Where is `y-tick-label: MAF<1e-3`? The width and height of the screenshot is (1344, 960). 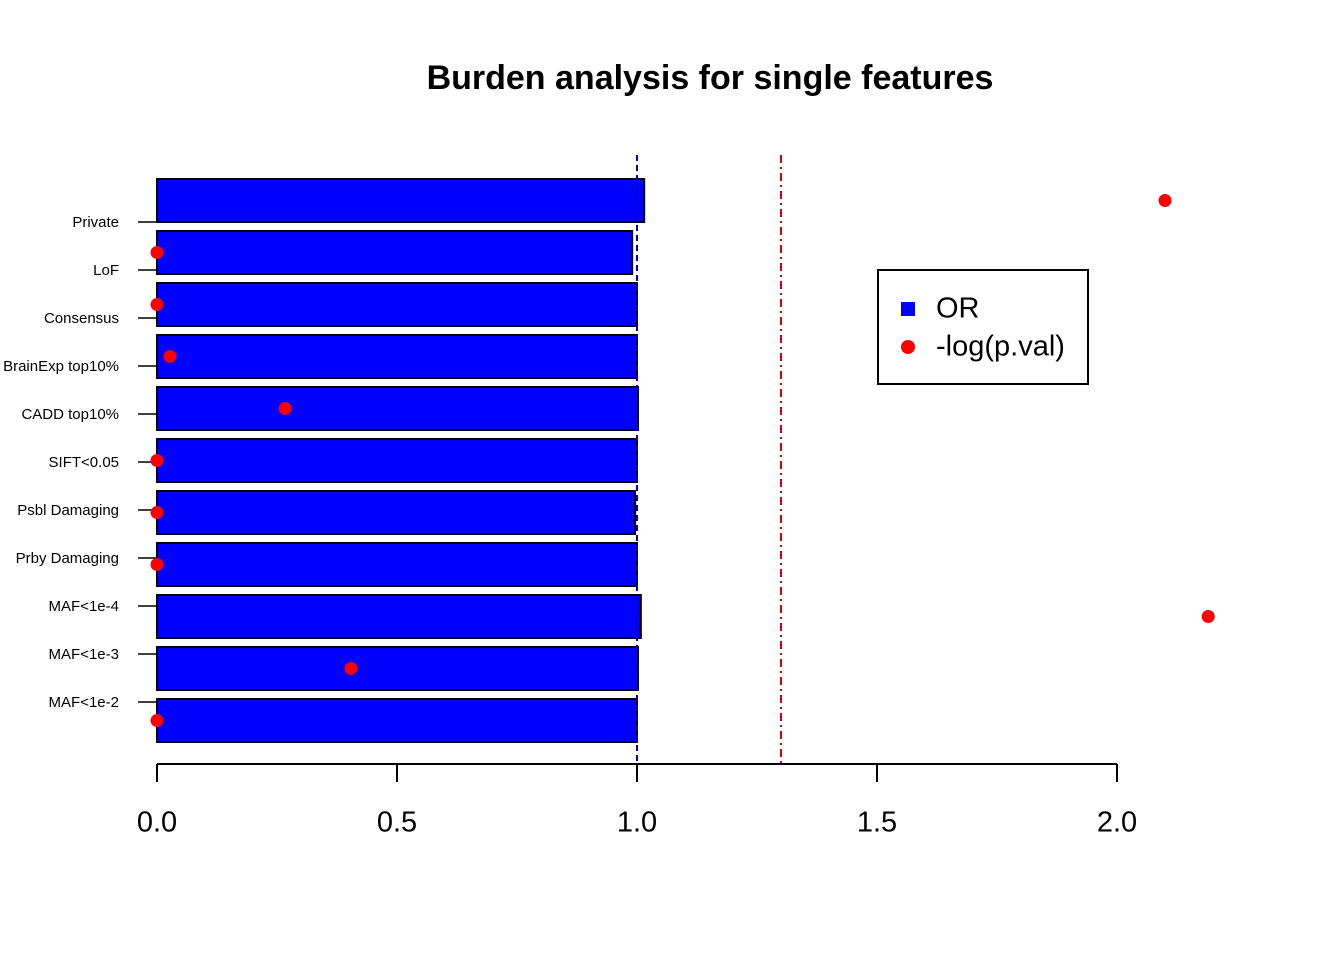 y-tick-label: MAF<1e-3 is located at coordinates (84, 654).